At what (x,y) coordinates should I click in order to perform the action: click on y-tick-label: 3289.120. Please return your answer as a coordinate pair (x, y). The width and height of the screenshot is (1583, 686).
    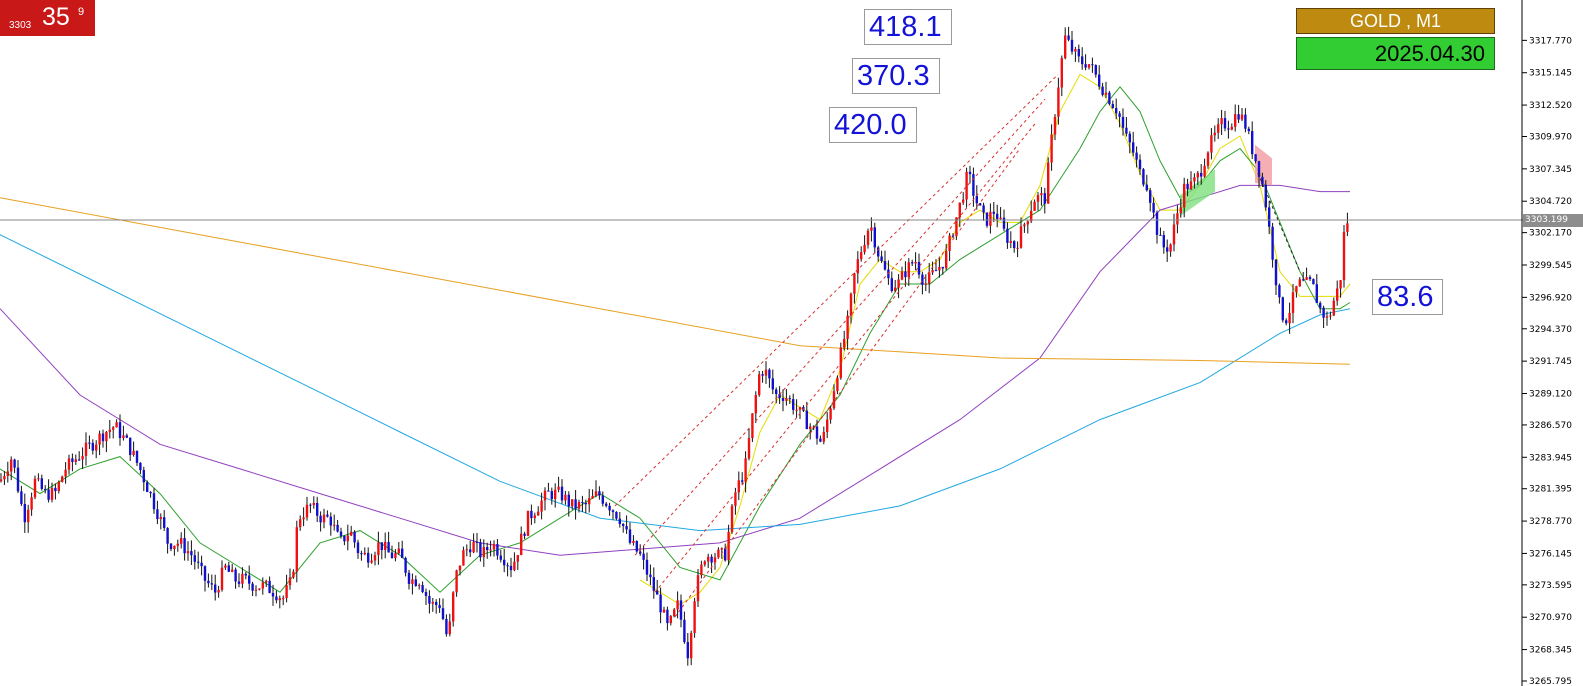
    Looking at the image, I should click on (1550, 394).